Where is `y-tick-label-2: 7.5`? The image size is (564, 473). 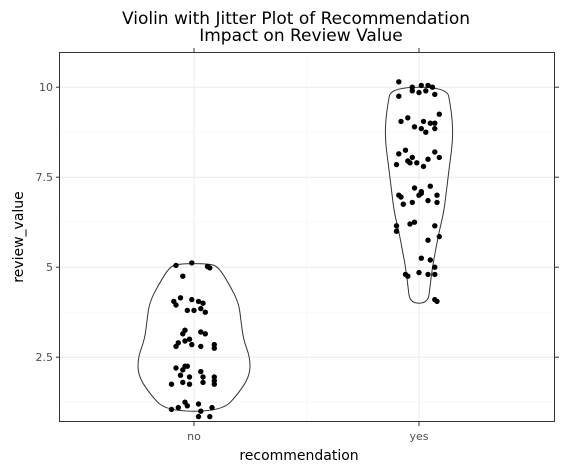 y-tick-label-2: 7.5 is located at coordinates (45, 177).